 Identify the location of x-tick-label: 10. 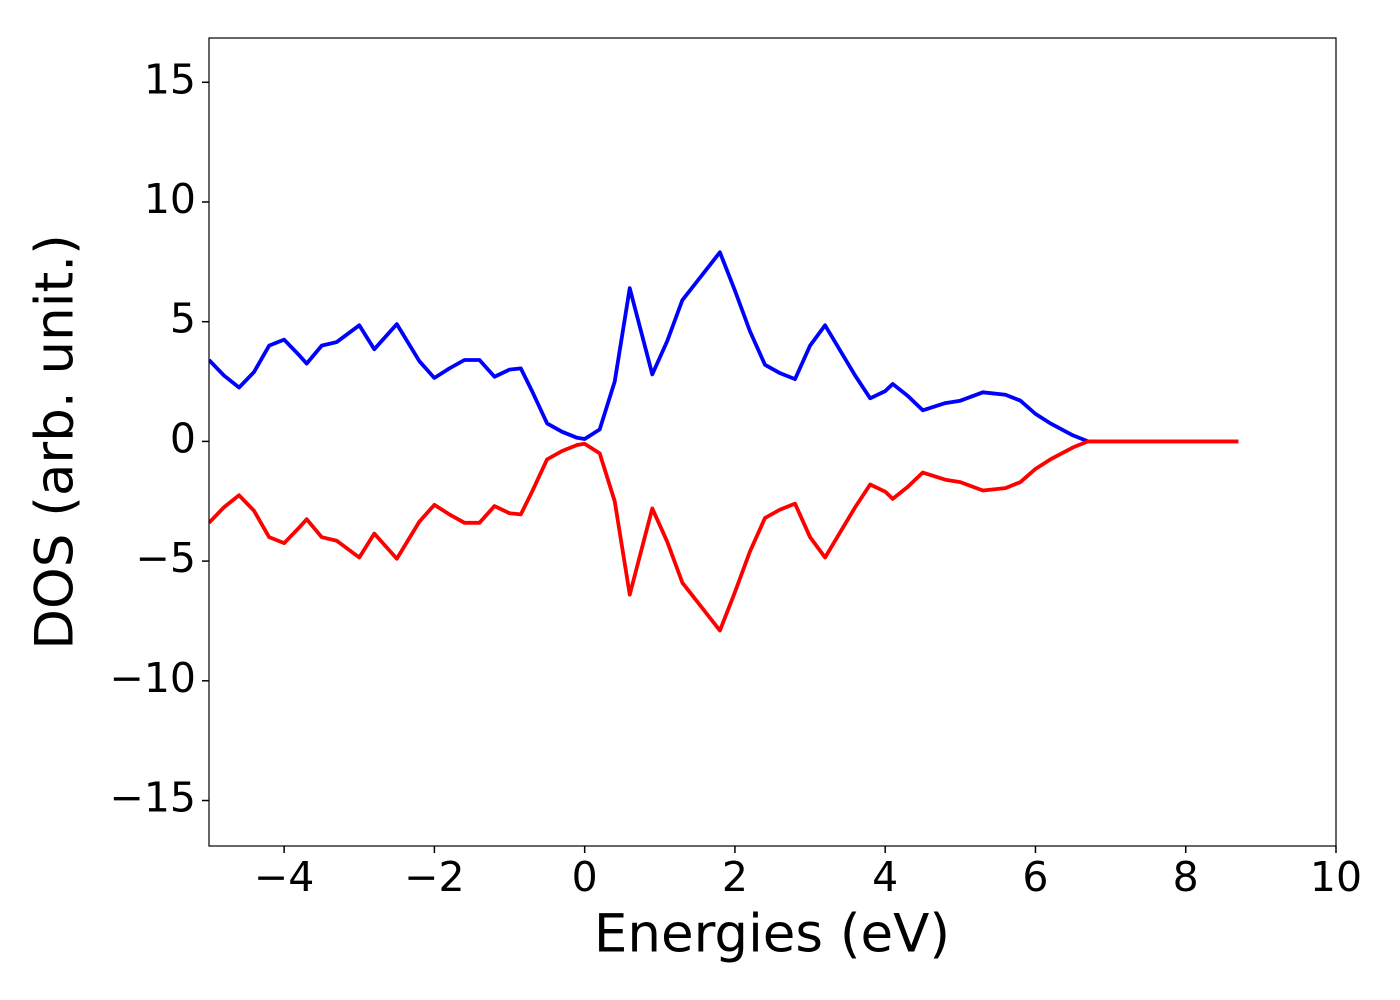
(1336, 877).